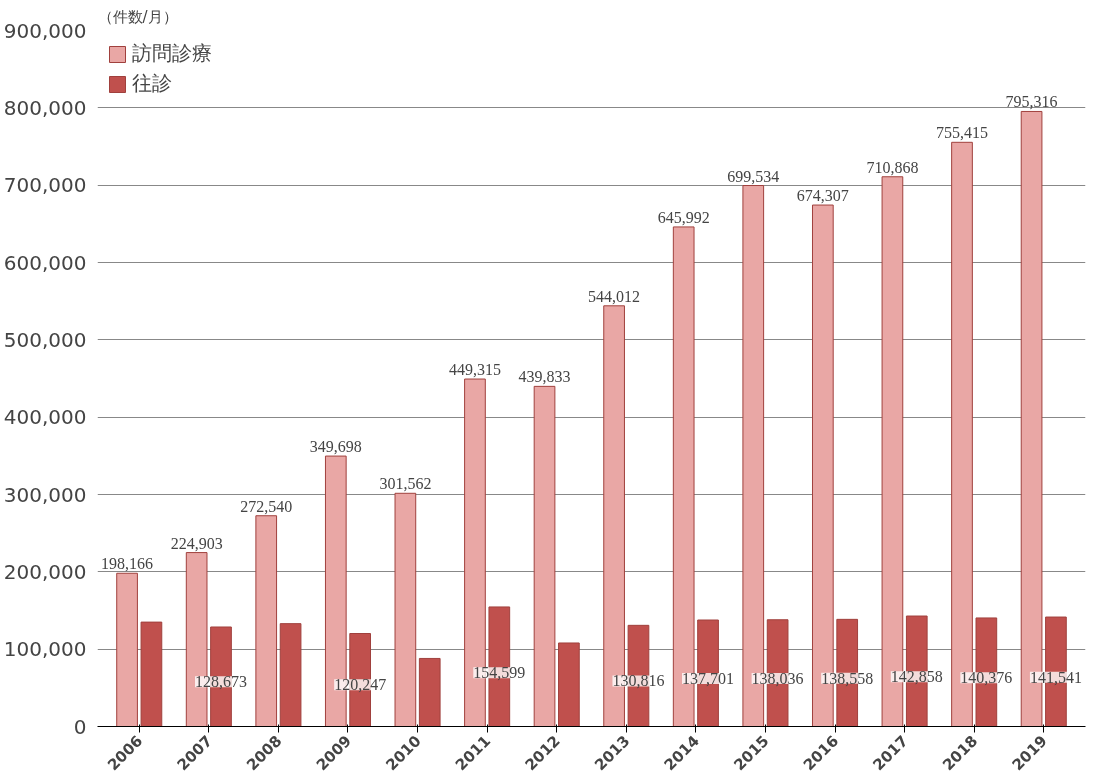 This screenshot has height=783, width=1094. What do you see at coordinates (196, 543) in the screenshot?
I see `data-label: 224,903` at bounding box center [196, 543].